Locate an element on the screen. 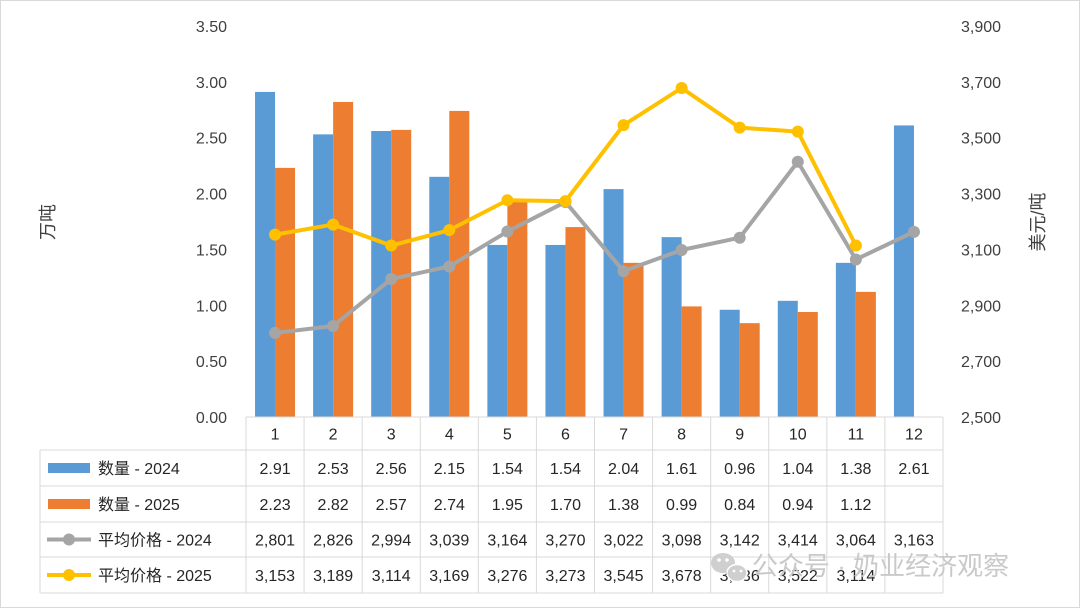  data-label: 2.56 is located at coordinates (391, 469).